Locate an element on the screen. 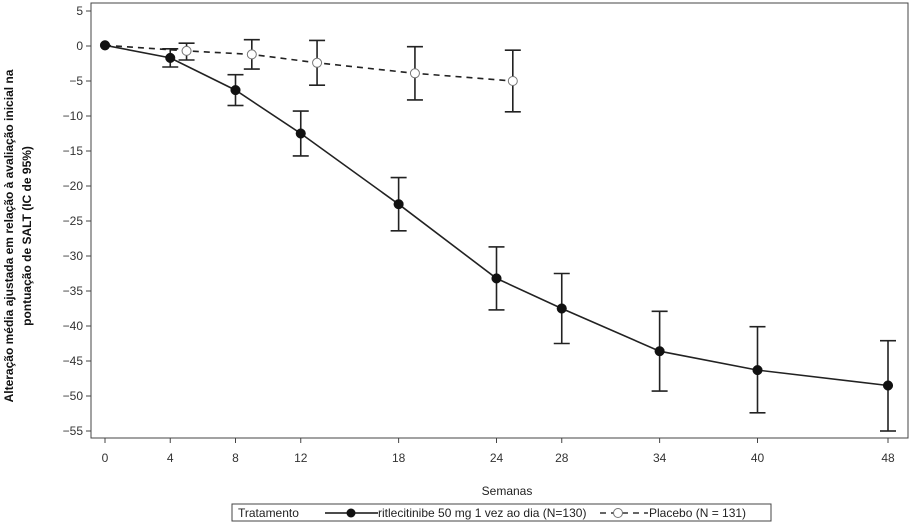 The width and height of the screenshot is (912, 522). legend-marker-ritlecitinibe is located at coordinates (351, 513).